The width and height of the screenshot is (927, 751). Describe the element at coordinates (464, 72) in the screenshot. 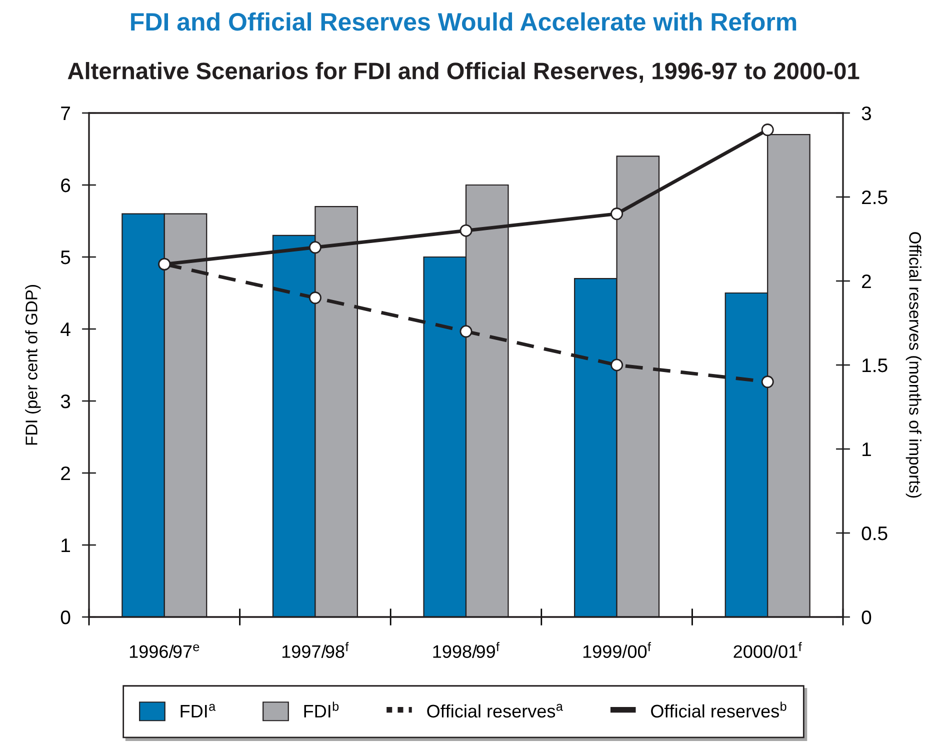

I see `chart-subtitle: Alternative Scenarios for FDI and Official Reserves, 1996-97 to 2000-01` at that location.